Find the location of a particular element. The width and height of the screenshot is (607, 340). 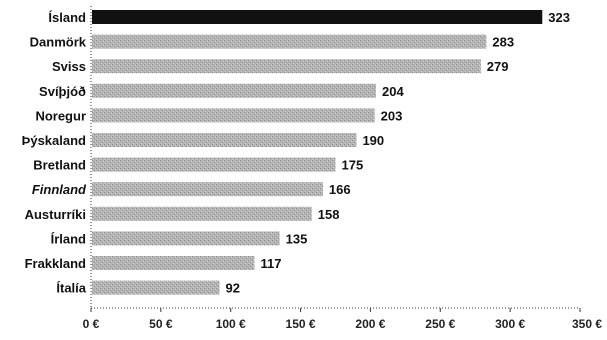

x-tick-label: 200 € is located at coordinates (370, 324).